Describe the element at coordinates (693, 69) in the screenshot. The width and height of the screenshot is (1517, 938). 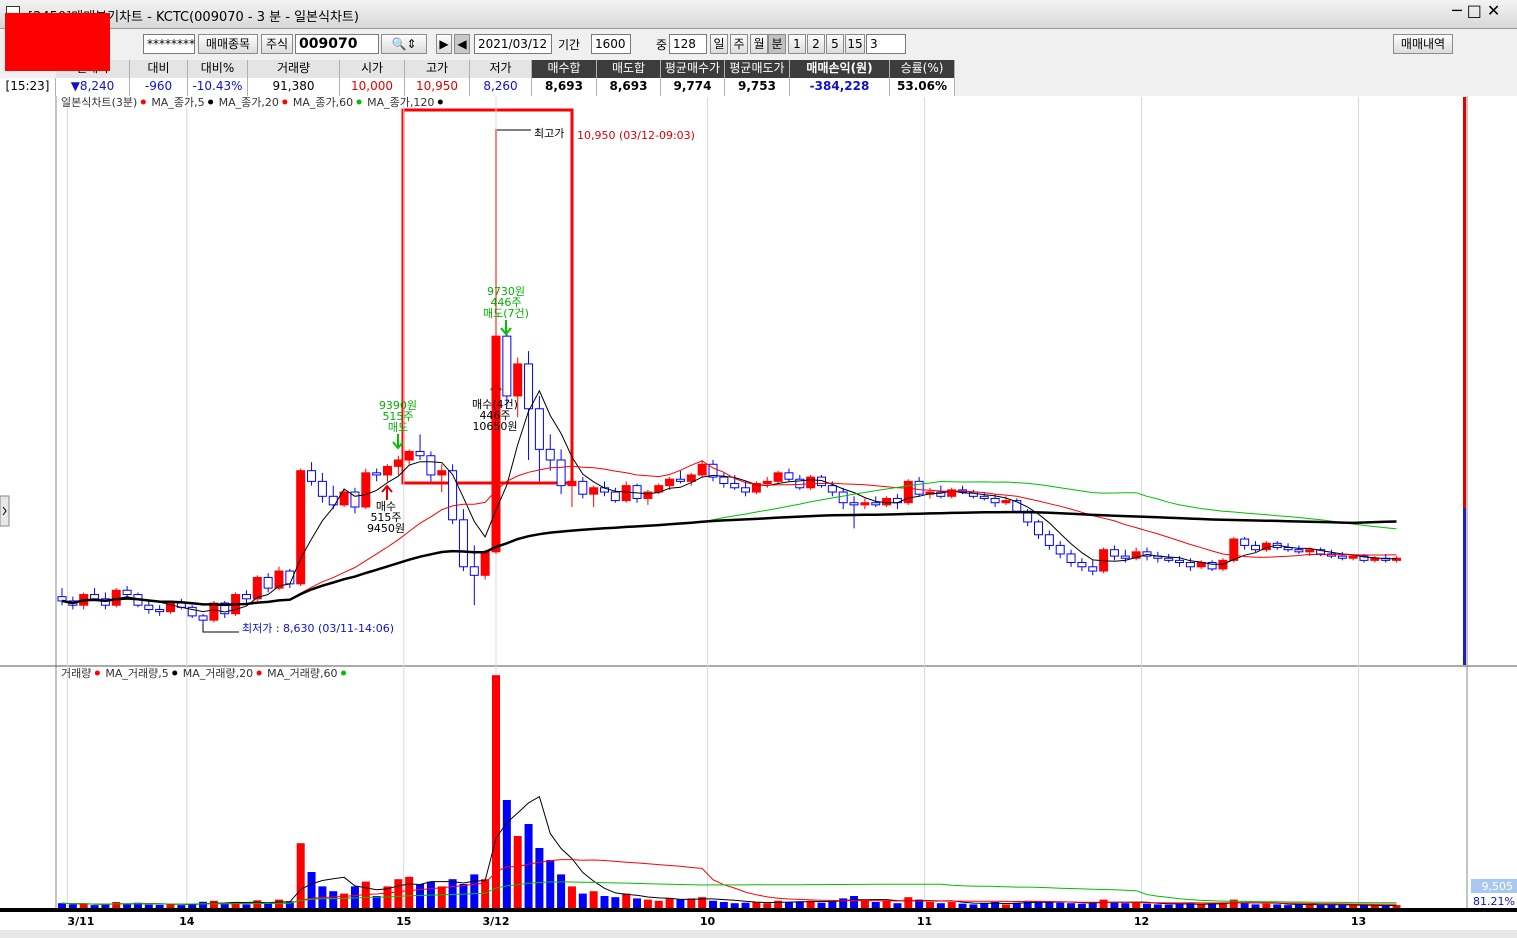
I see `header-cell: 평균매수가` at that location.